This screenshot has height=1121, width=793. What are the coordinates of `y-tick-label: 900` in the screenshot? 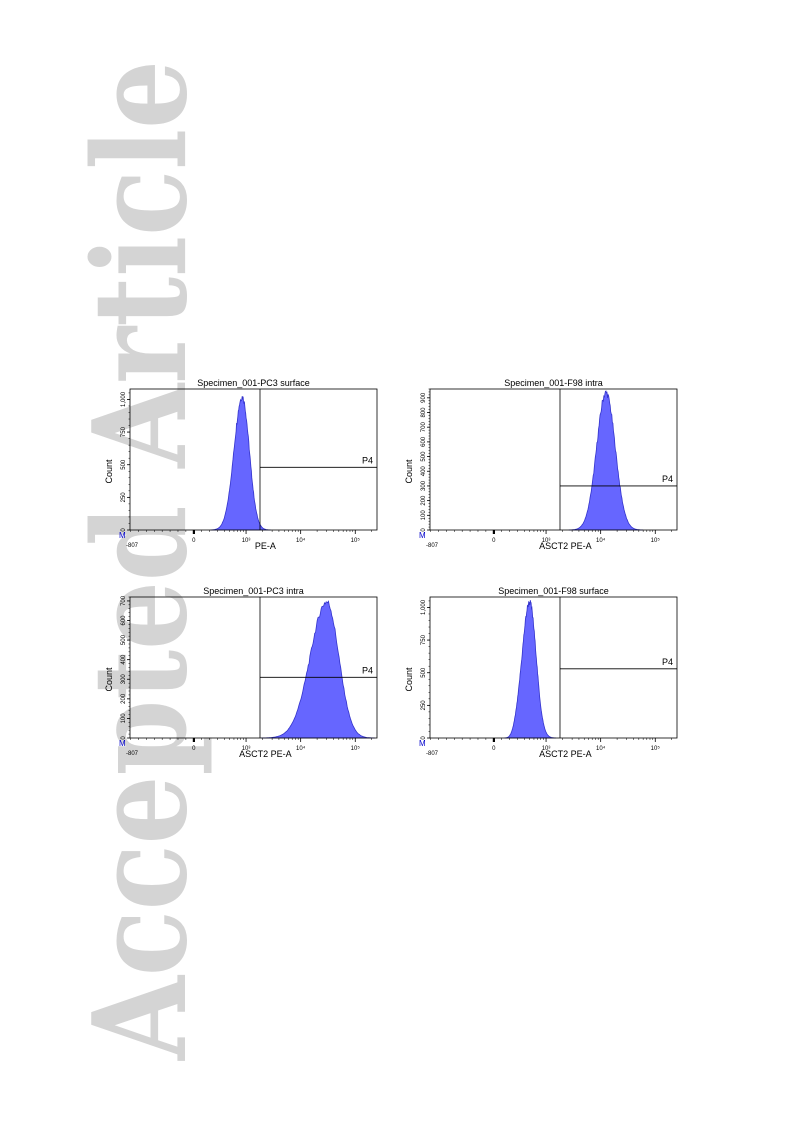 It's located at (424, 397).